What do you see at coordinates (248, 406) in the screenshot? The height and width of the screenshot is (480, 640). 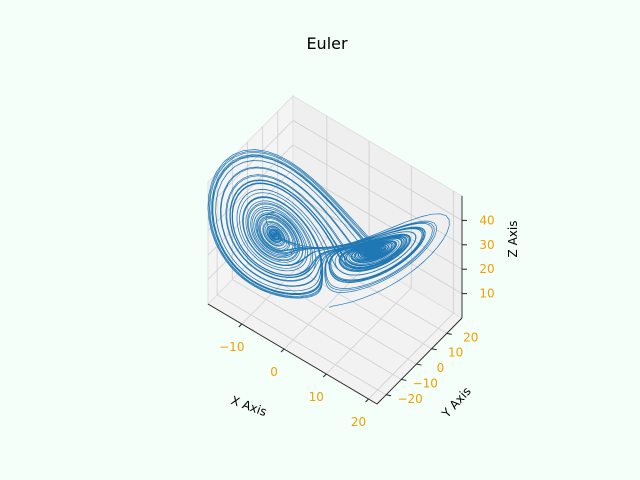 I see `x-axis-label: X Axis` at bounding box center [248, 406].